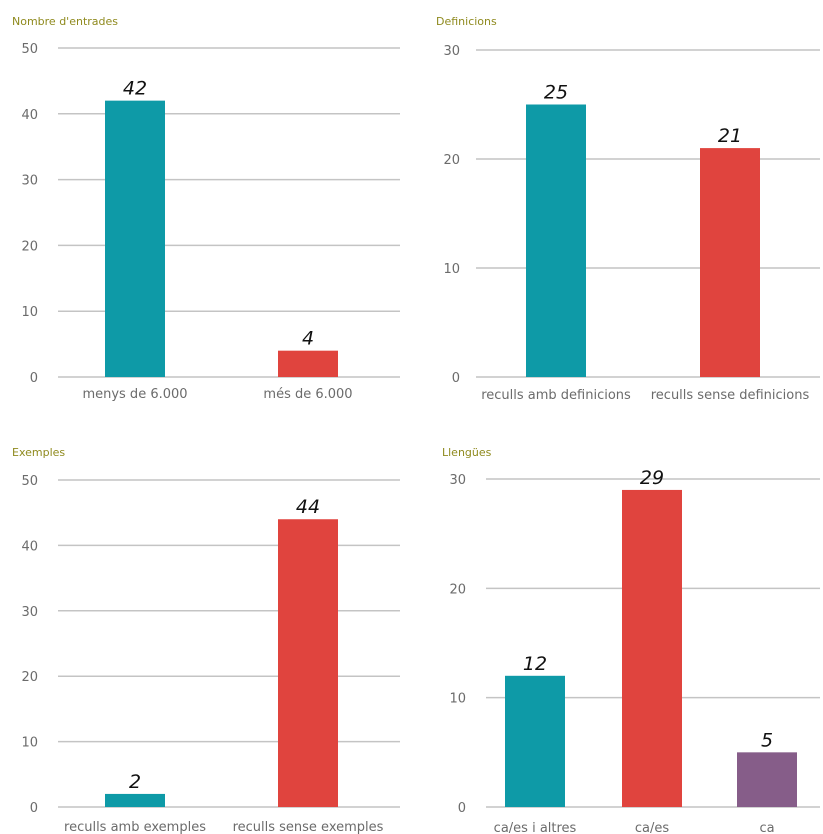 The height and width of the screenshot is (834, 823). I want to click on x-category-label: més de 6.000, so click(307, 394).